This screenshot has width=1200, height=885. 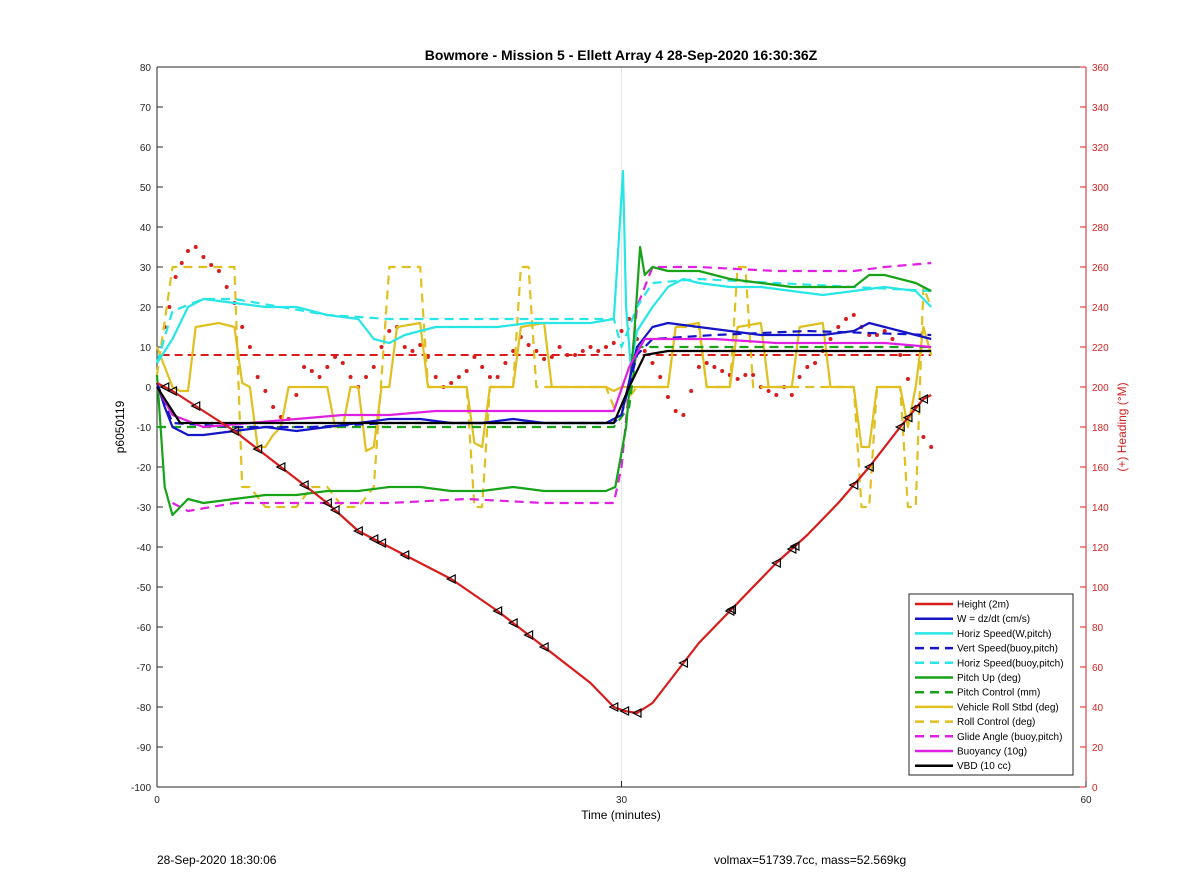 What do you see at coordinates (144, 508) in the screenshot?
I see `y-tick-label: -30` at bounding box center [144, 508].